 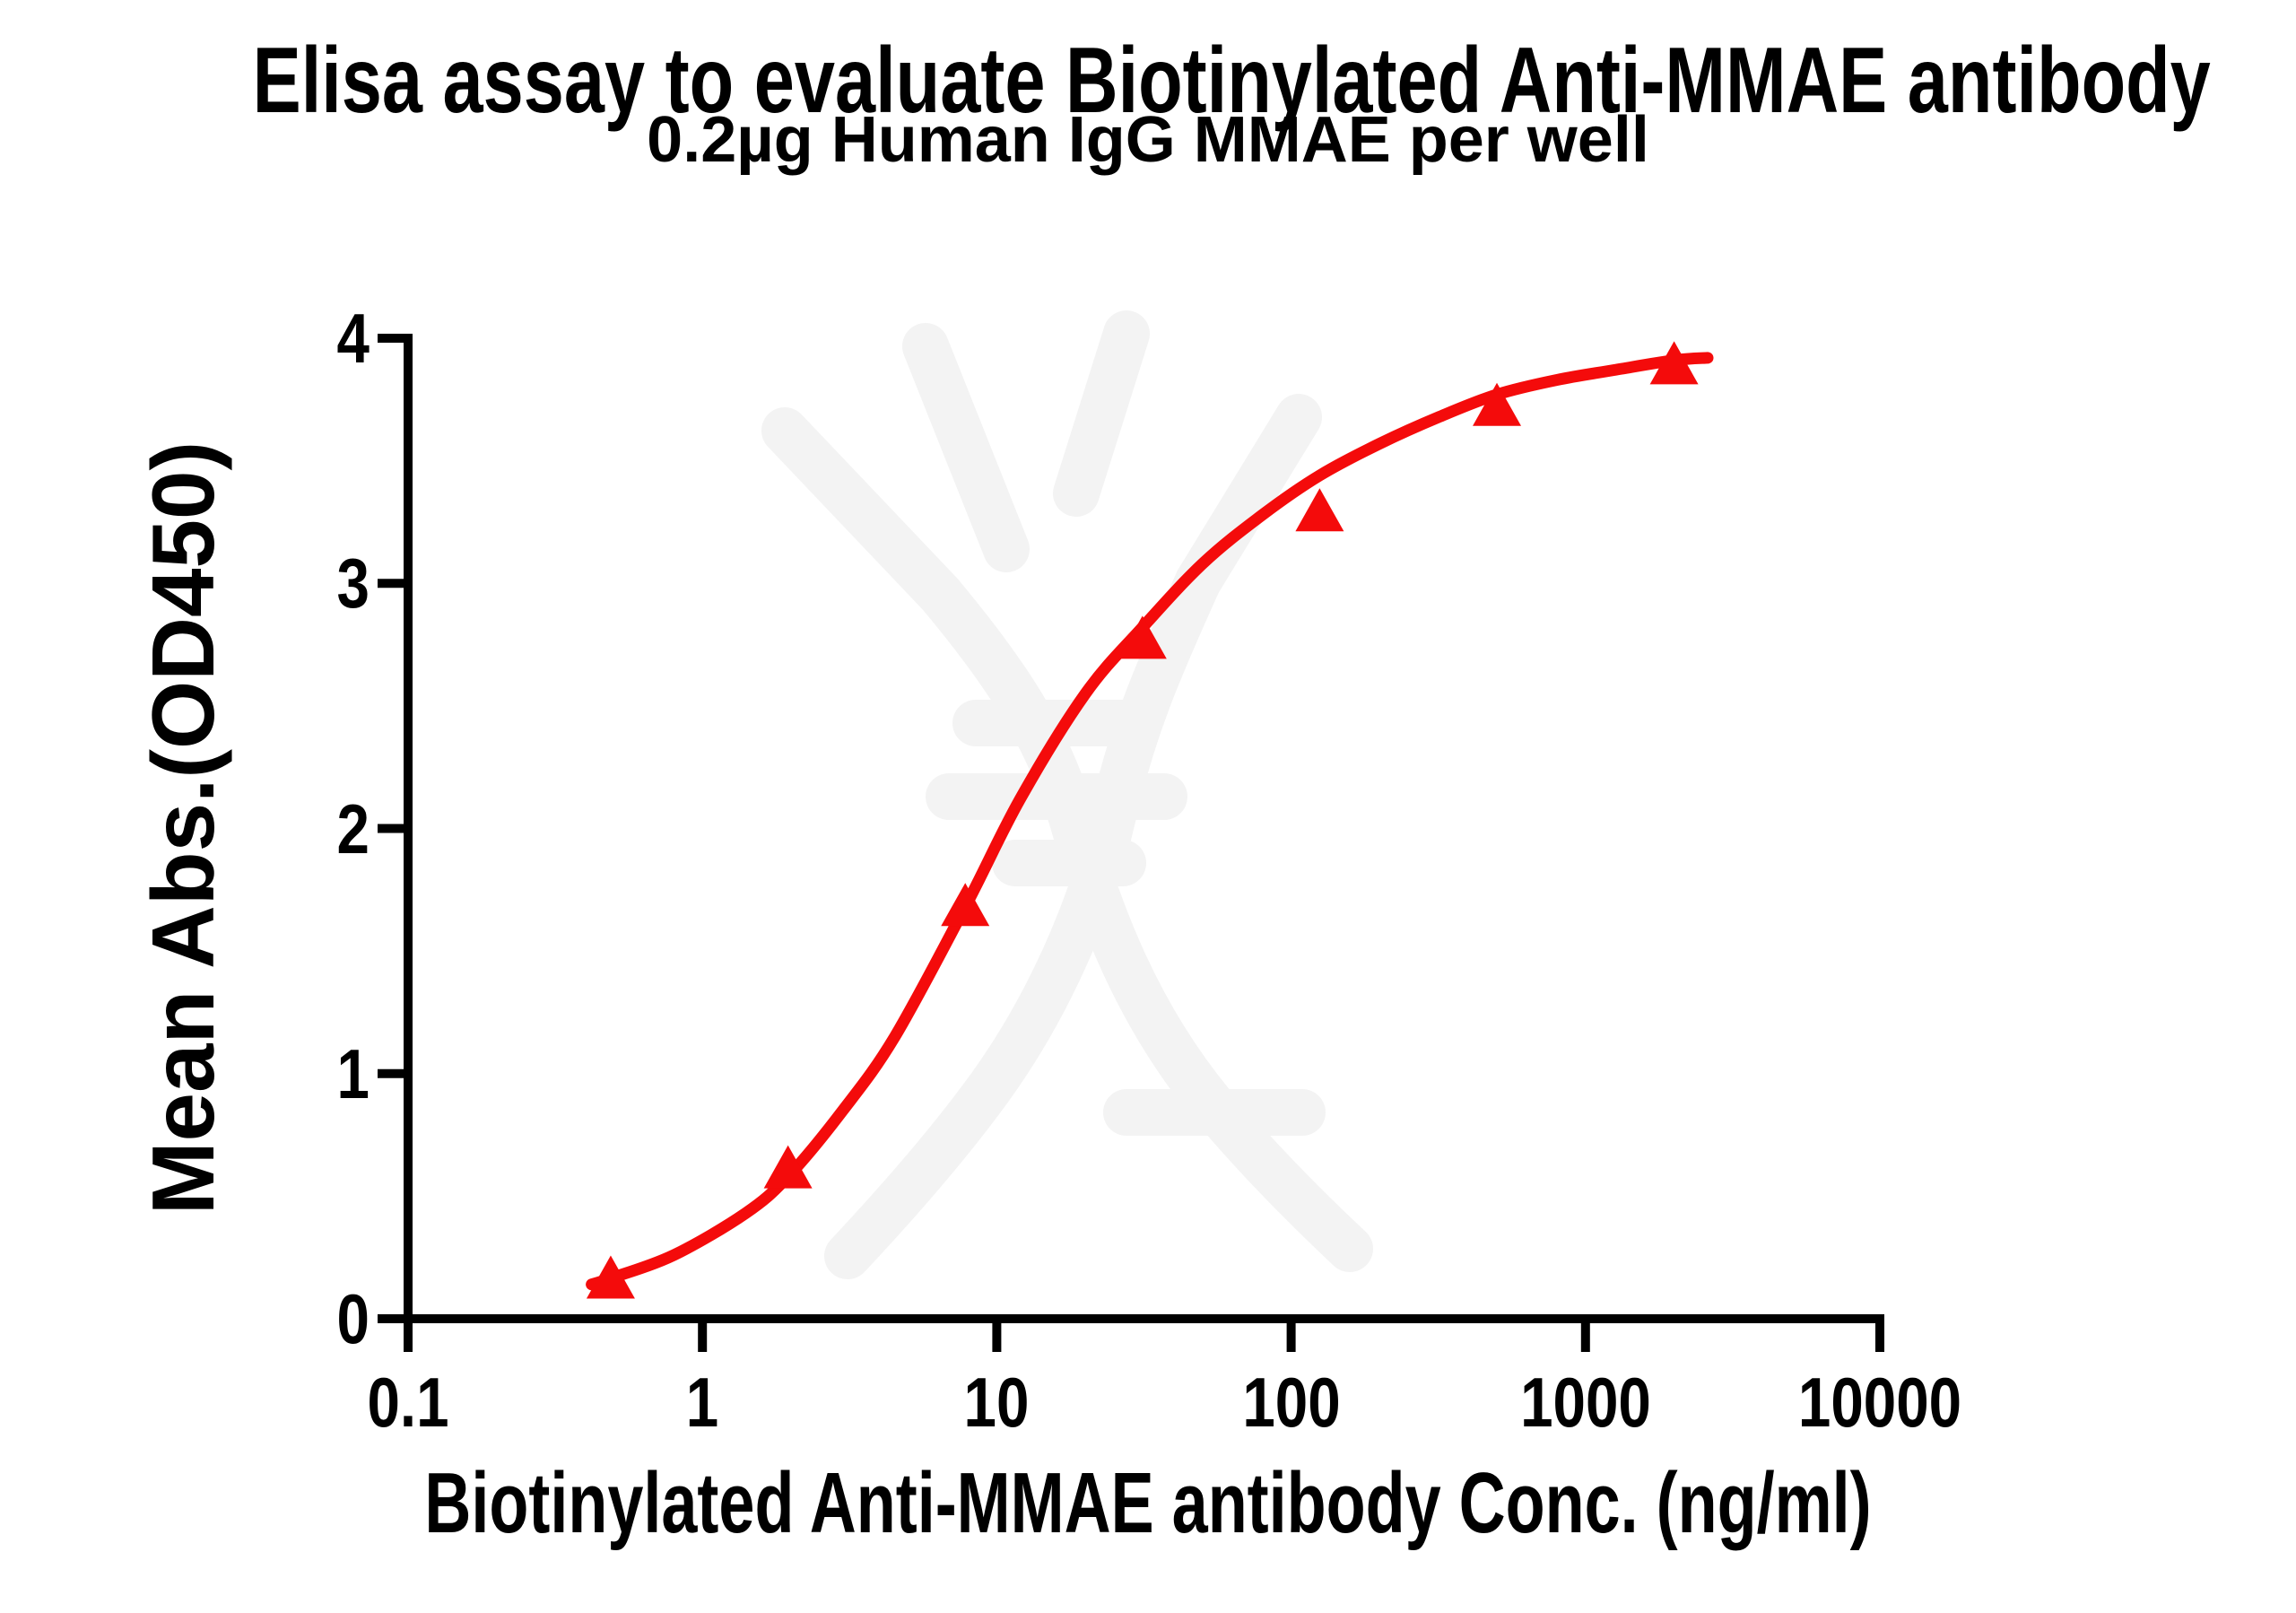 What do you see at coordinates (393, 706) in the screenshot?
I see `y-axis-ticks` at bounding box center [393, 706].